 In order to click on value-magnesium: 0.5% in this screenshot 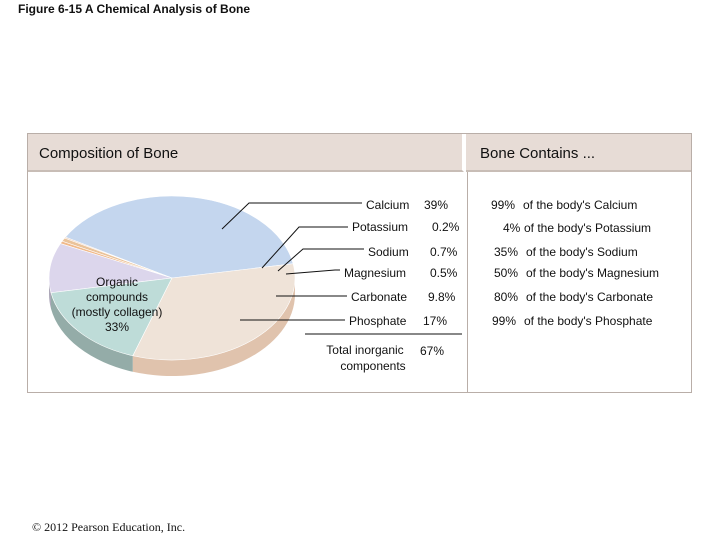, I will do `click(444, 273)`.